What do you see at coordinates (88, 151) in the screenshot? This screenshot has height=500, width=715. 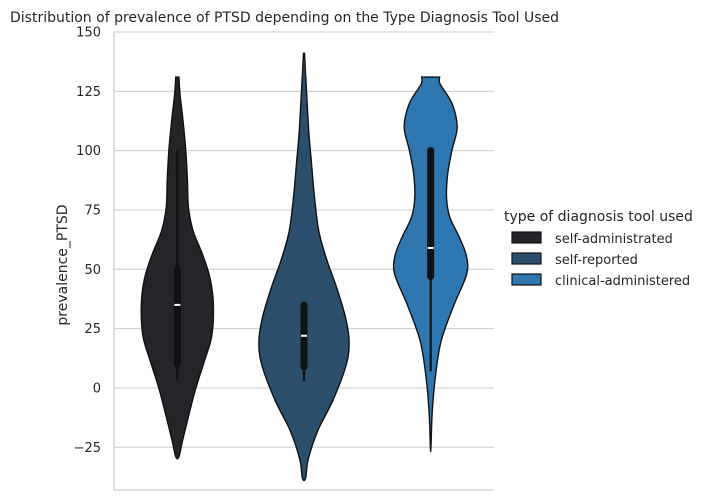 I see `y-tick-label: 100` at bounding box center [88, 151].